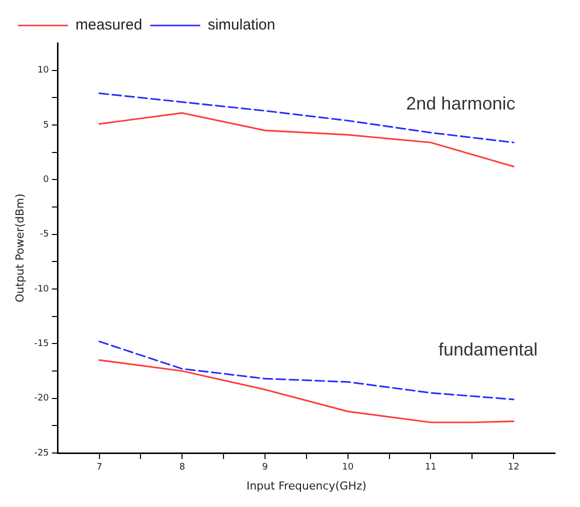  Describe the element at coordinates (306, 485) in the screenshot. I see `x-axis-title: Input Frequency(GHz)` at that location.